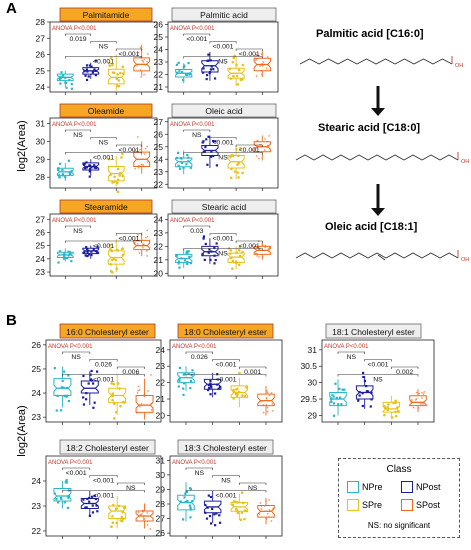  I want to click on box-spost, so click(142, 64).